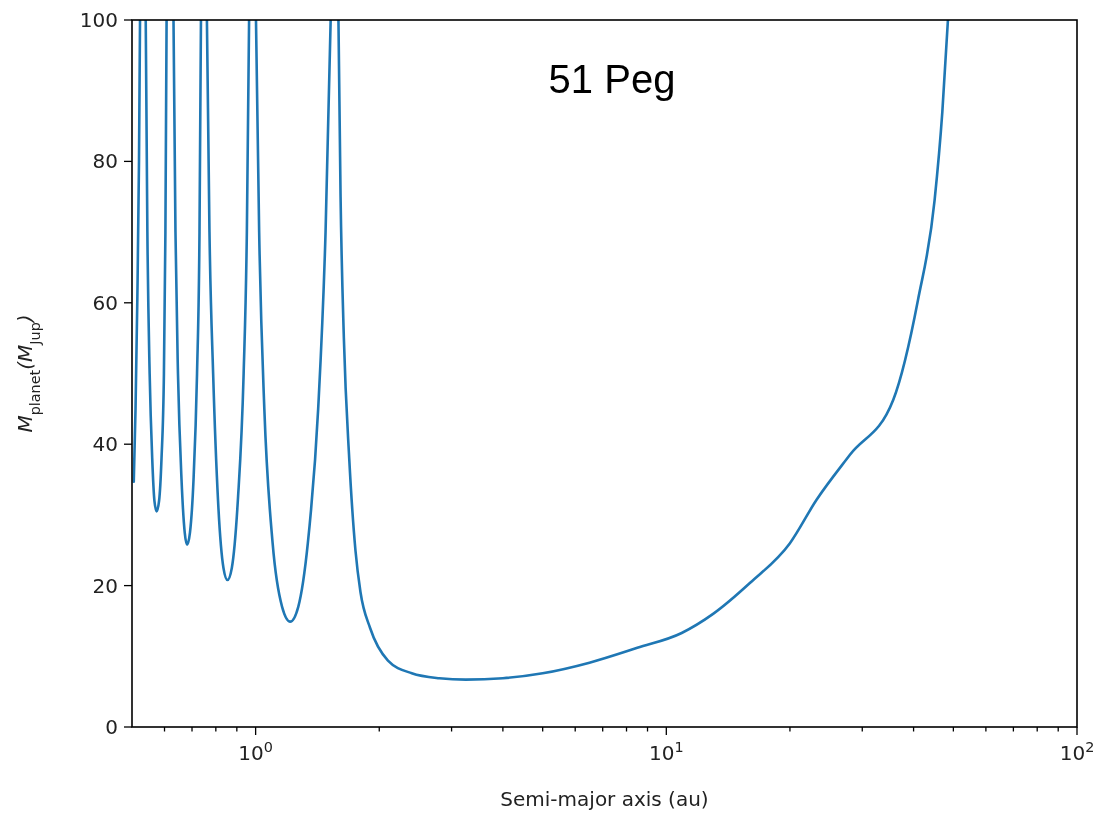 This screenshot has height=820, width=1104. Describe the element at coordinates (255, 752) in the screenshot. I see `x-tick-label: 10$^{0}$` at that location.